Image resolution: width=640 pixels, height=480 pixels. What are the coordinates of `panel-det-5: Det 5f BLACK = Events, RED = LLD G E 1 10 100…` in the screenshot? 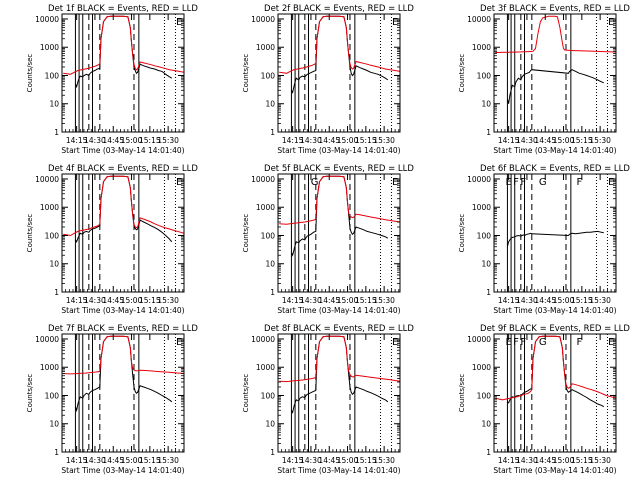 It's located at (328, 239).